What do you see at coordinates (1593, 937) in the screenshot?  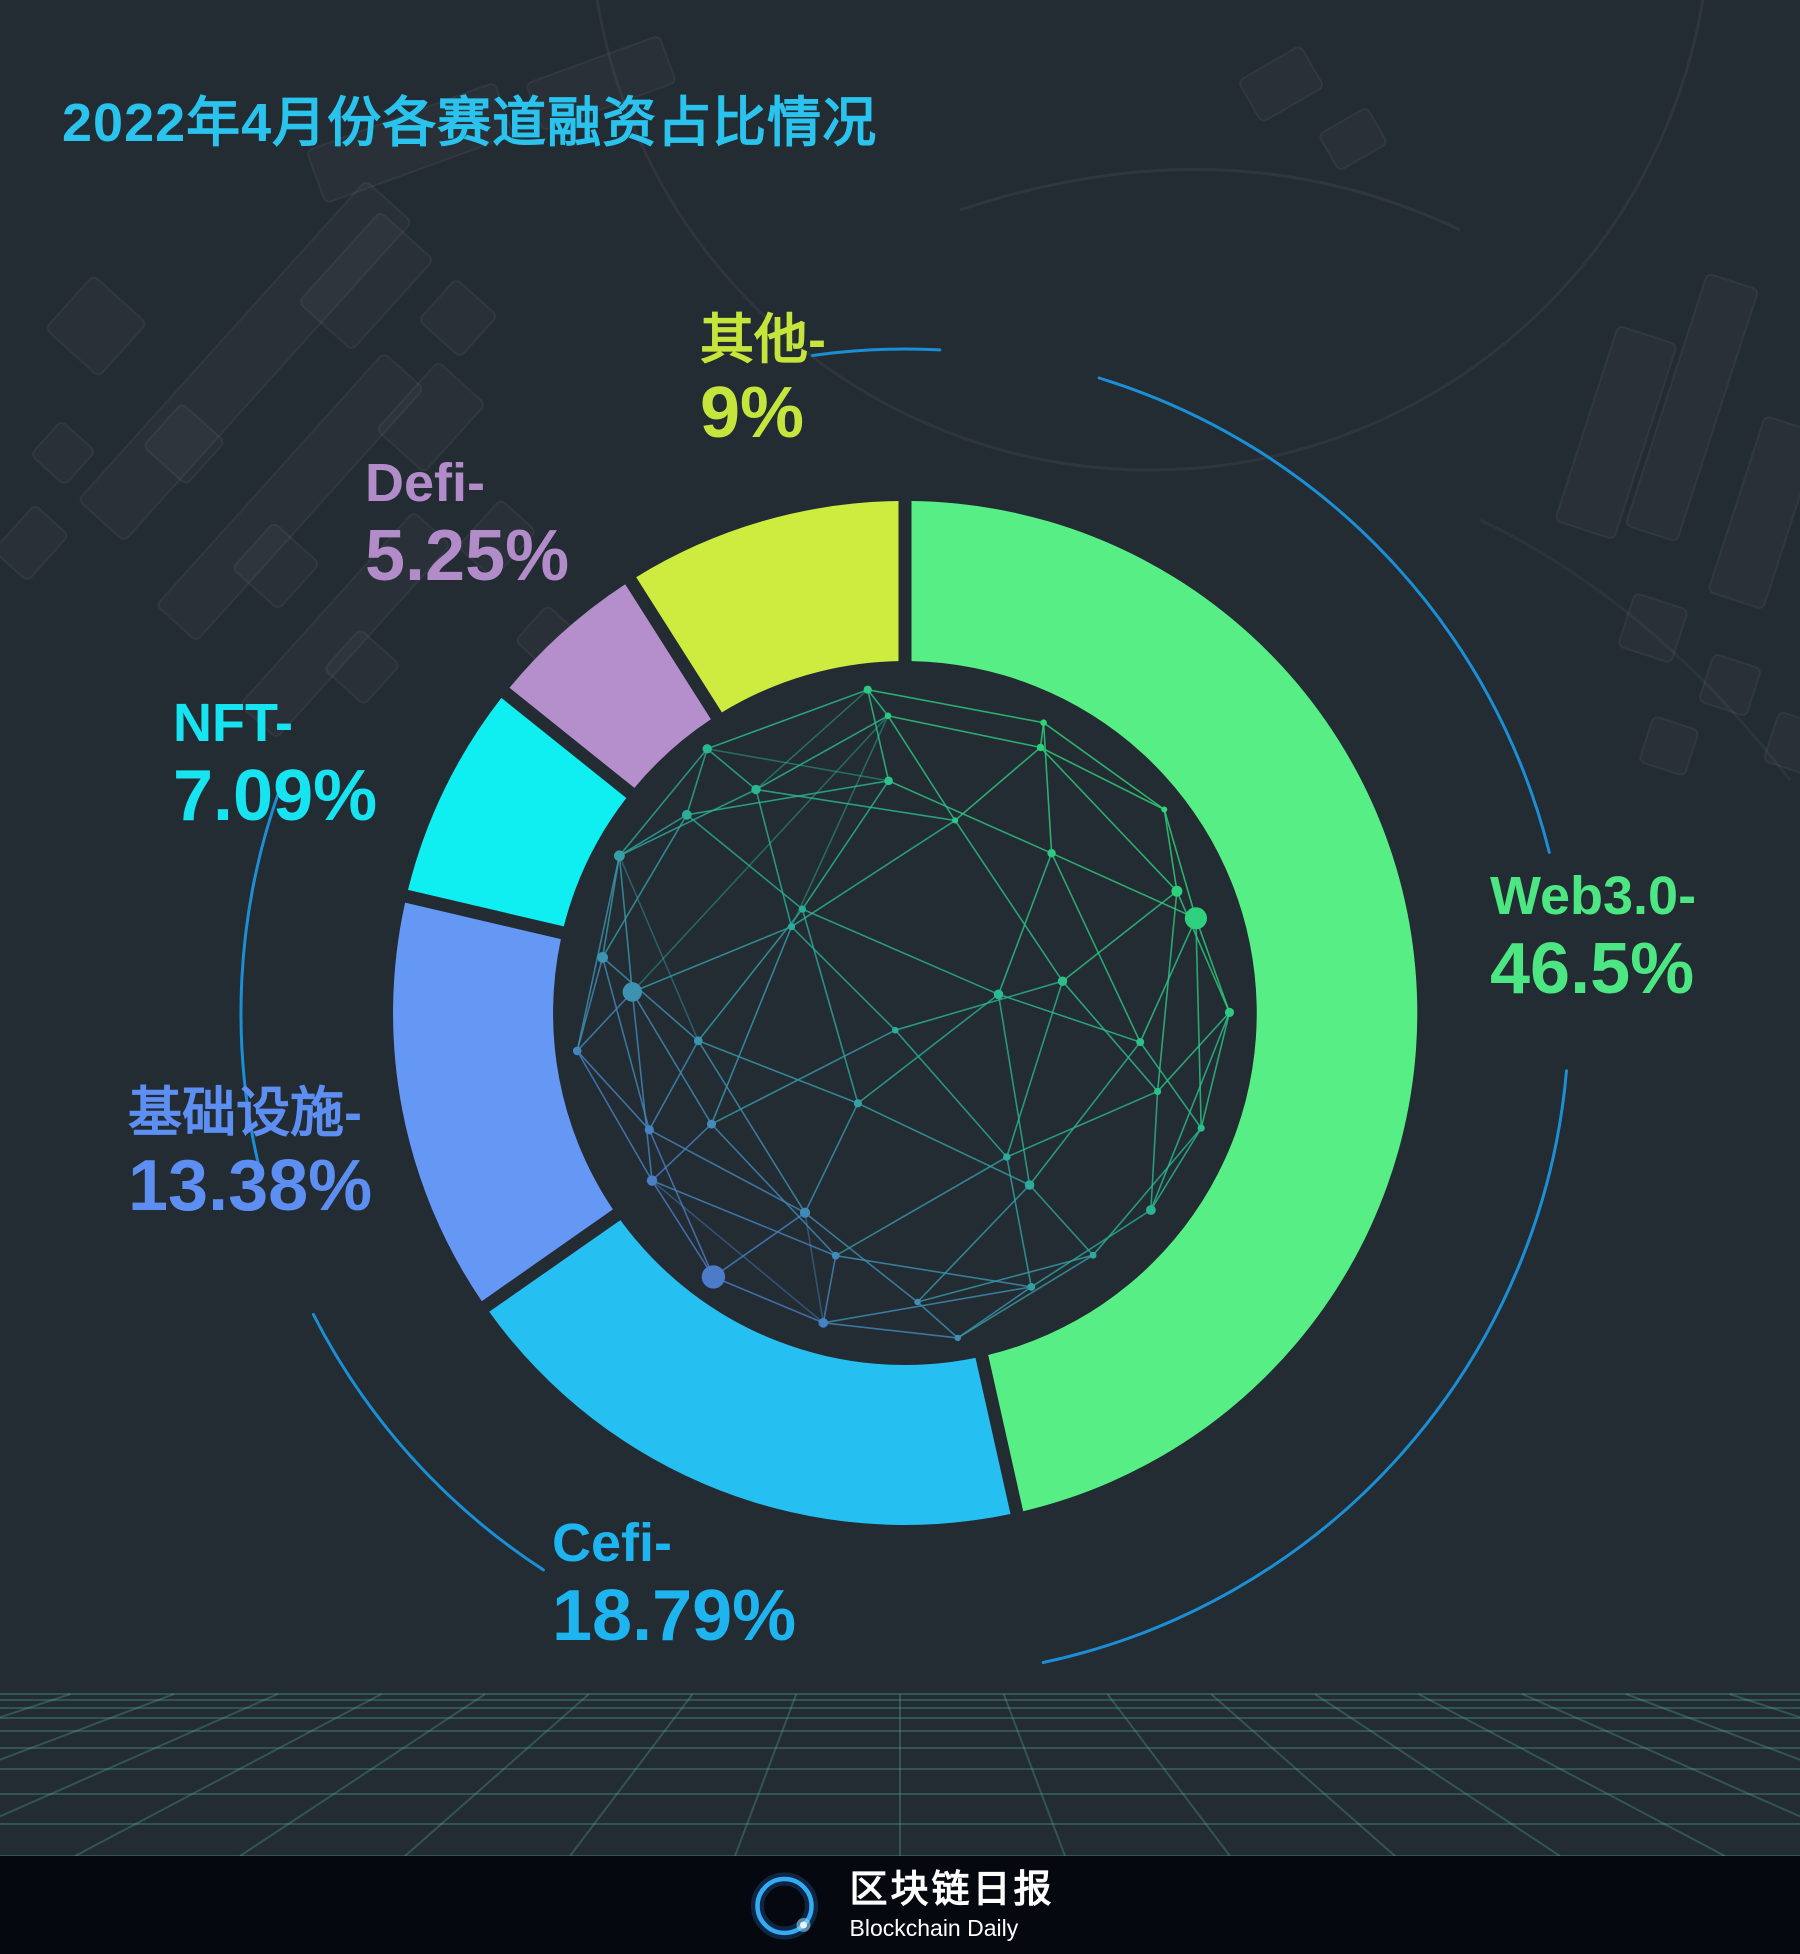 I see `label-web3: Web3.0- 46.5%` at bounding box center [1593, 937].